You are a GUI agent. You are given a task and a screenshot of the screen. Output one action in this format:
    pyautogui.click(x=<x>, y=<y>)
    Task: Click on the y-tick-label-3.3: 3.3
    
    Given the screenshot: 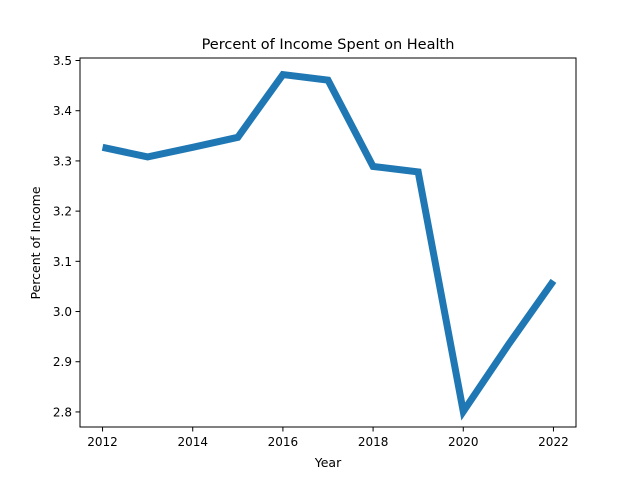 What is the action you would take?
    pyautogui.click(x=62, y=161)
    